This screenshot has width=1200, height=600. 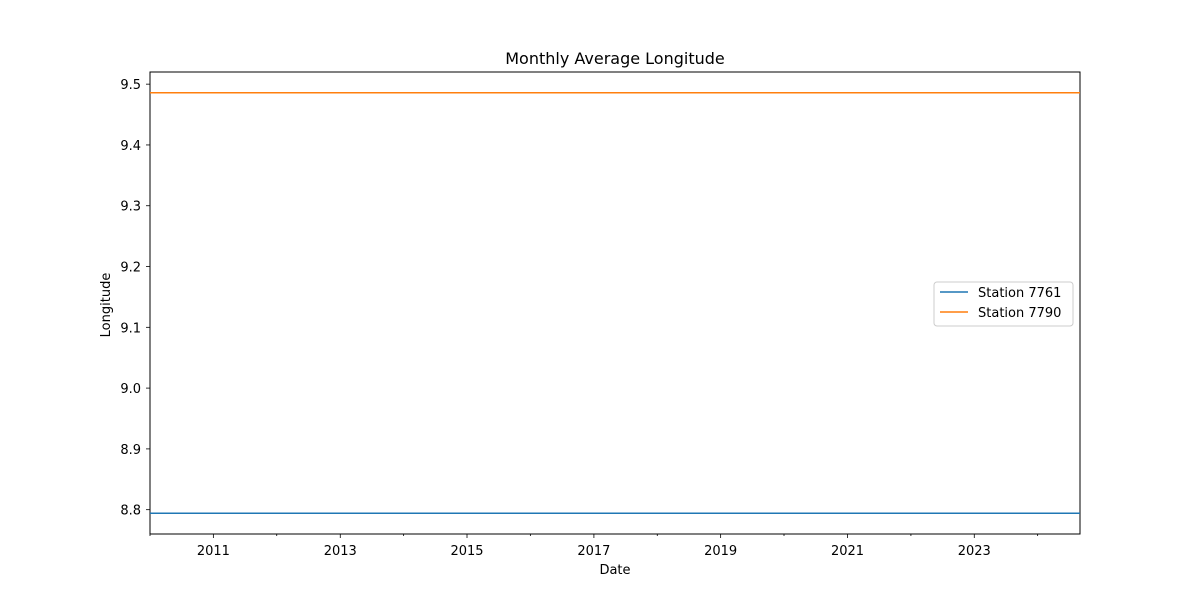 What do you see at coordinates (130, 207) in the screenshot?
I see `y-tick-label: 9.3` at bounding box center [130, 207].